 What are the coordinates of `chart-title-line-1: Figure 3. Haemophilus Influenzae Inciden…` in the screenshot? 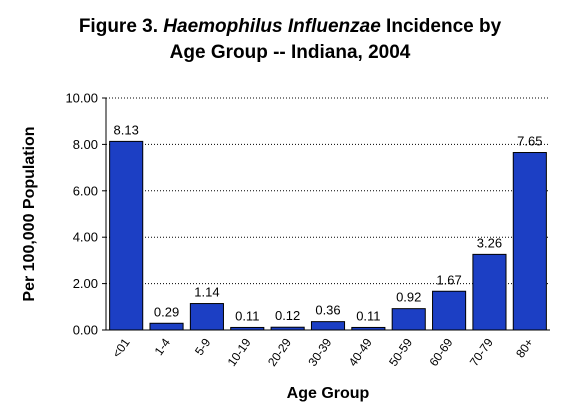 It's located at (290, 27).